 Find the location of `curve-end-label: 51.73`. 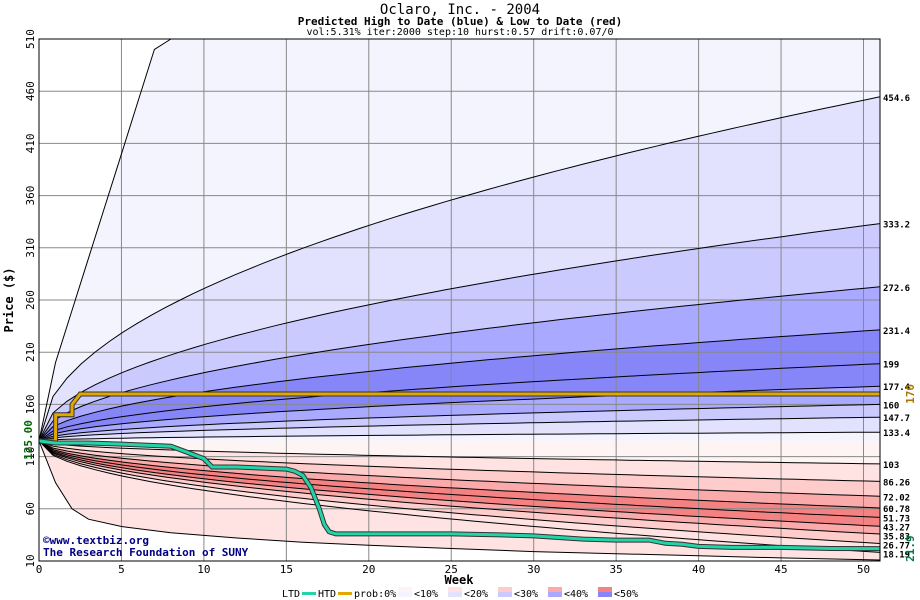

curve-end-label: 51.73 is located at coordinates (896, 519).